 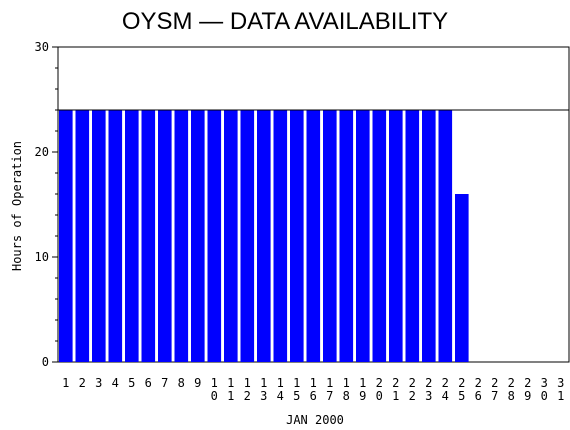 What do you see at coordinates (115, 383) in the screenshot?
I see `x-tick-label-day-4: 4` at bounding box center [115, 383].